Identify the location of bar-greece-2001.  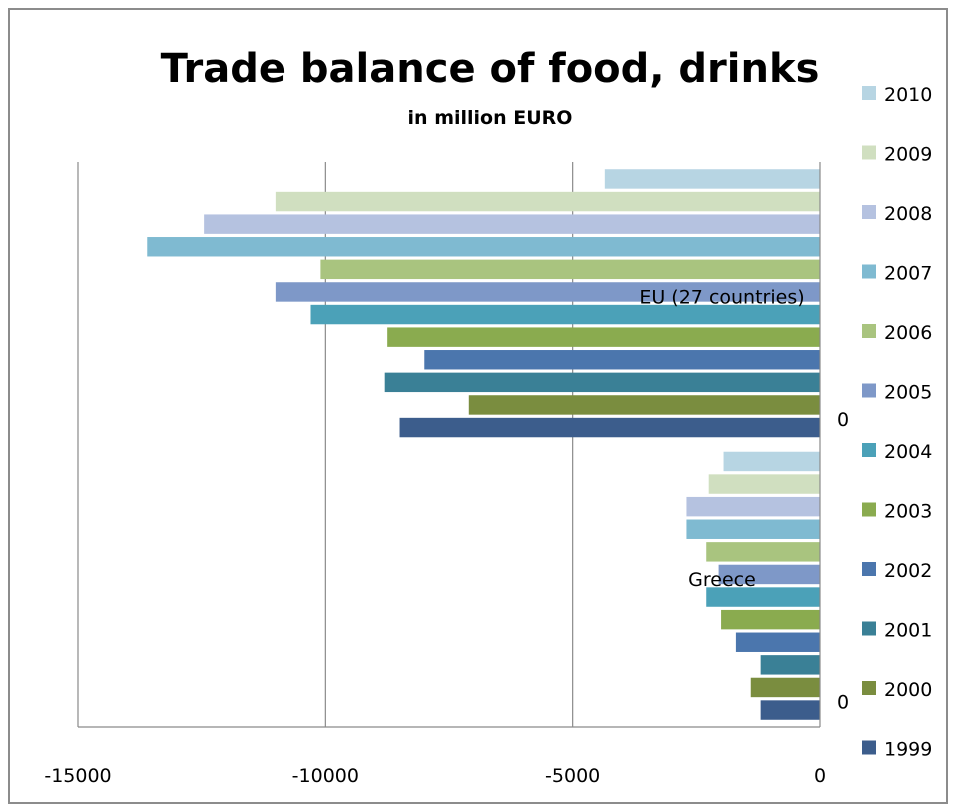
(790, 665).